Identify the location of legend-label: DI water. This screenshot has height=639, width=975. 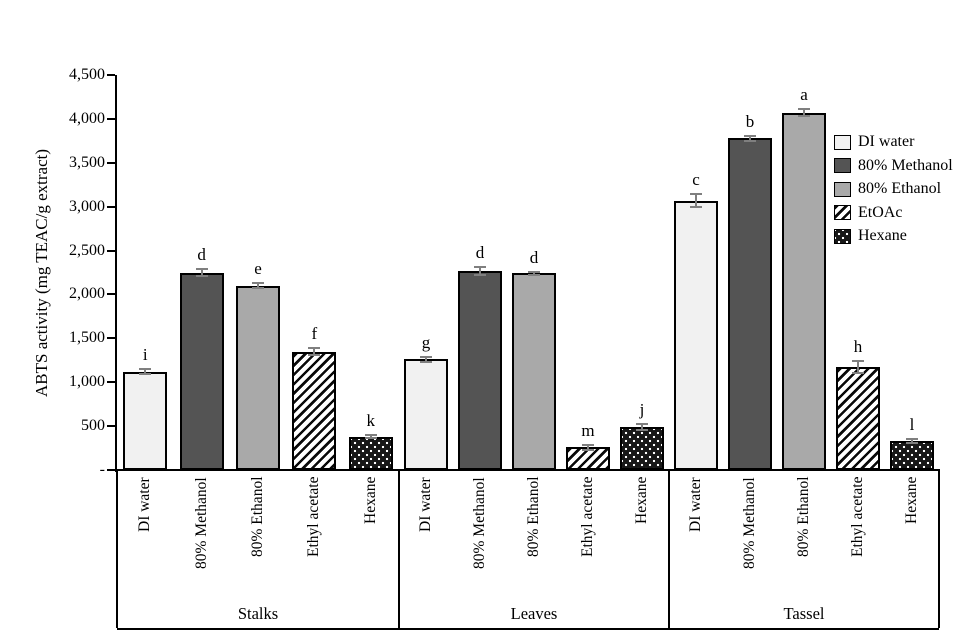
(886, 141).